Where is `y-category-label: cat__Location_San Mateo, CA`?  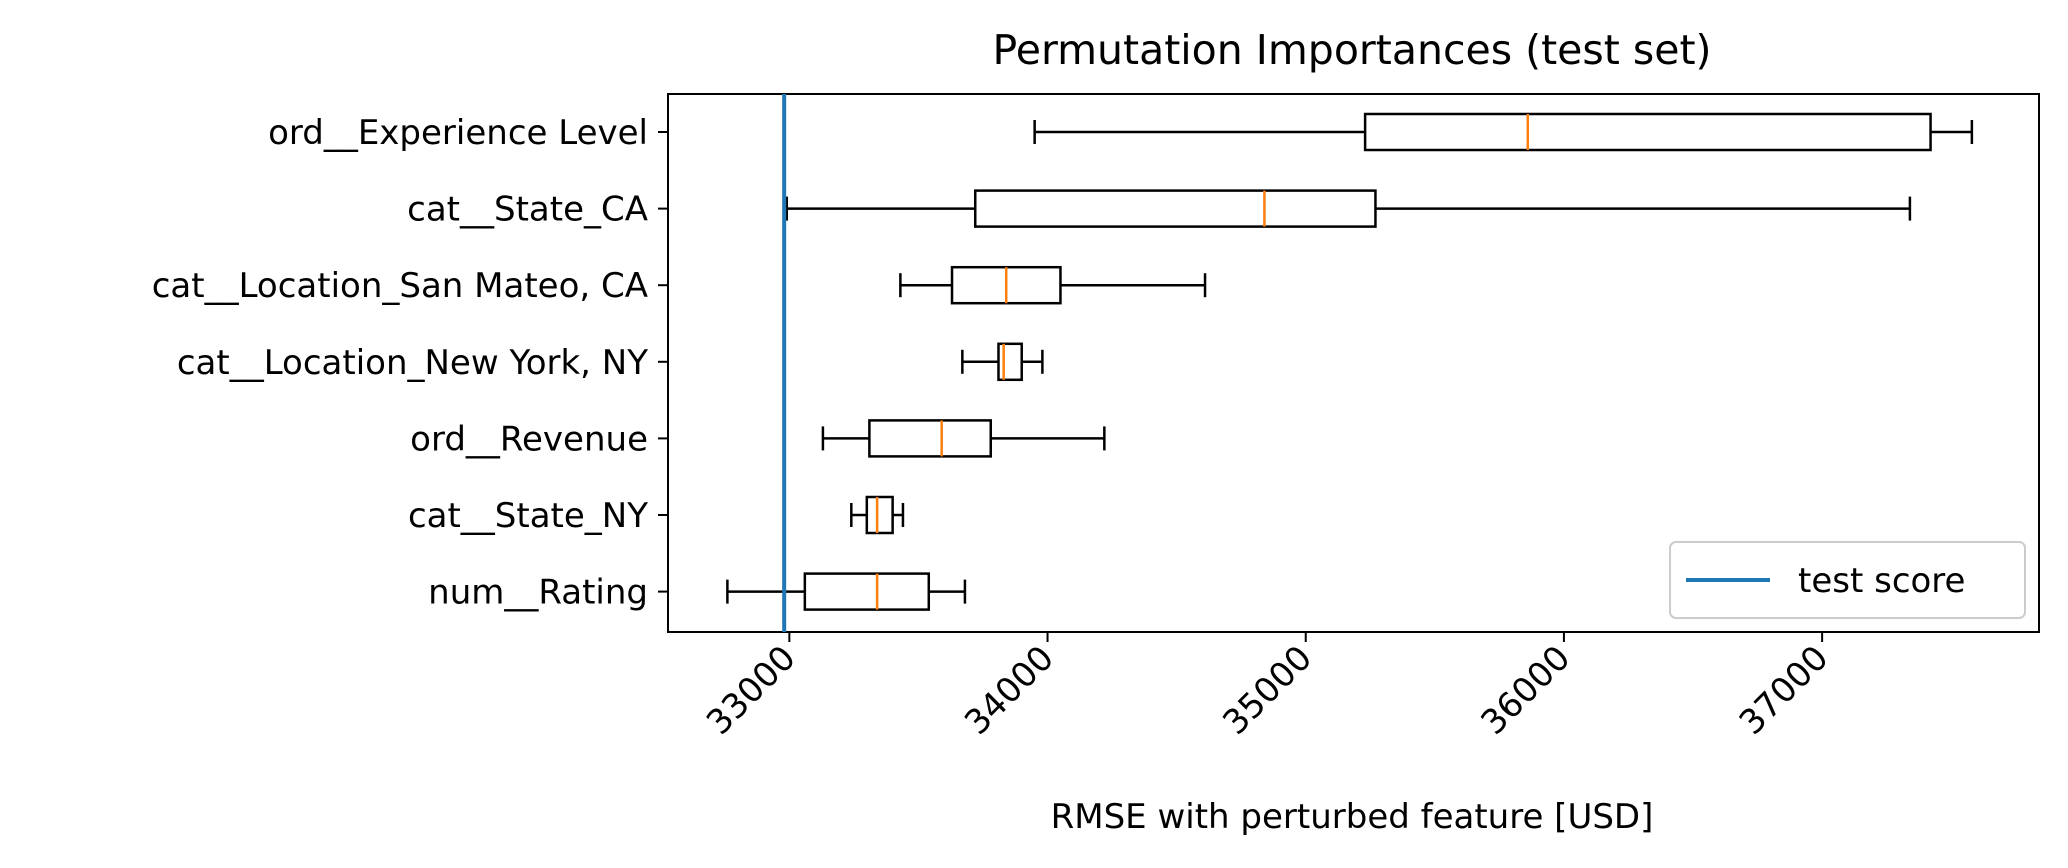
y-category-label: cat__Location_San Mateo, CA is located at coordinates (400, 286).